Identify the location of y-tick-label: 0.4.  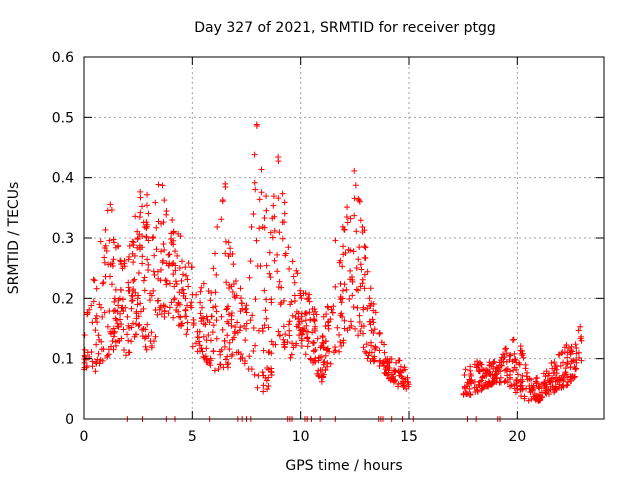
(63, 179).